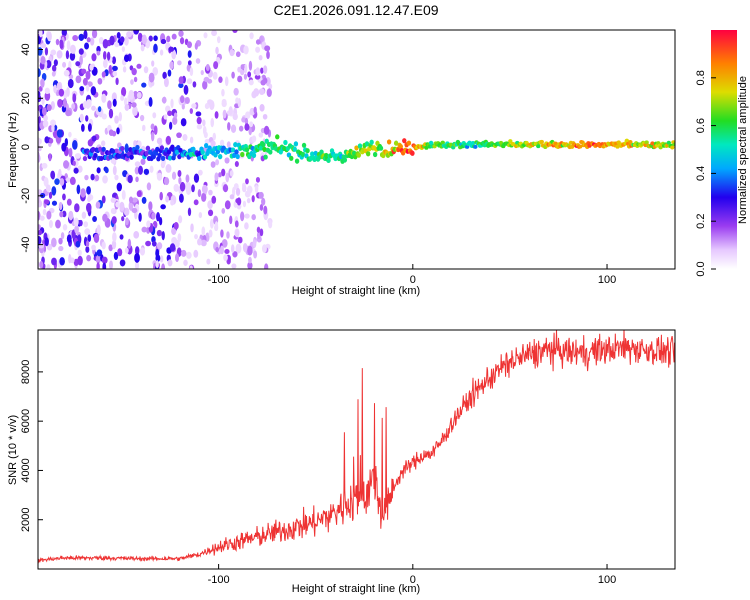  What do you see at coordinates (26, 147) in the screenshot?
I see `spectrogram-y-tick-label: 0` at bounding box center [26, 147].